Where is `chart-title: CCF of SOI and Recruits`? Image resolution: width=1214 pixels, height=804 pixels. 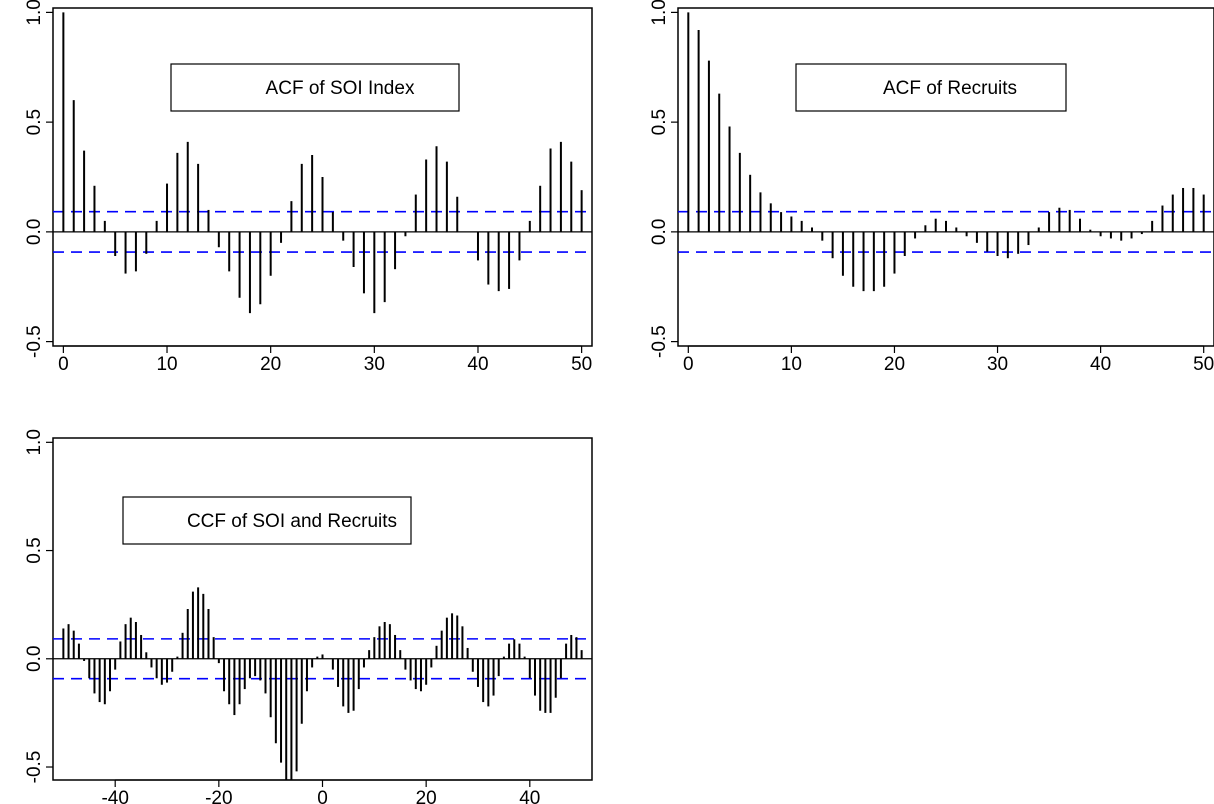
chart-title: CCF of SOI and Recruits is located at coordinates (292, 521).